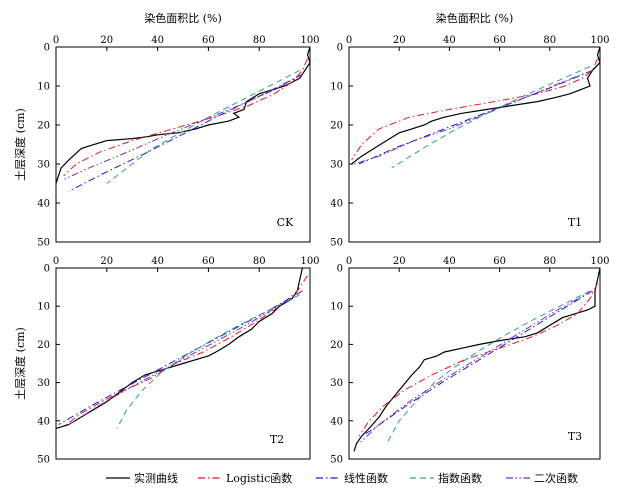 This screenshot has width=630, height=498. What do you see at coordinates (336, 87) in the screenshot?
I see `panel-t1-ytick-label: 10` at bounding box center [336, 87].